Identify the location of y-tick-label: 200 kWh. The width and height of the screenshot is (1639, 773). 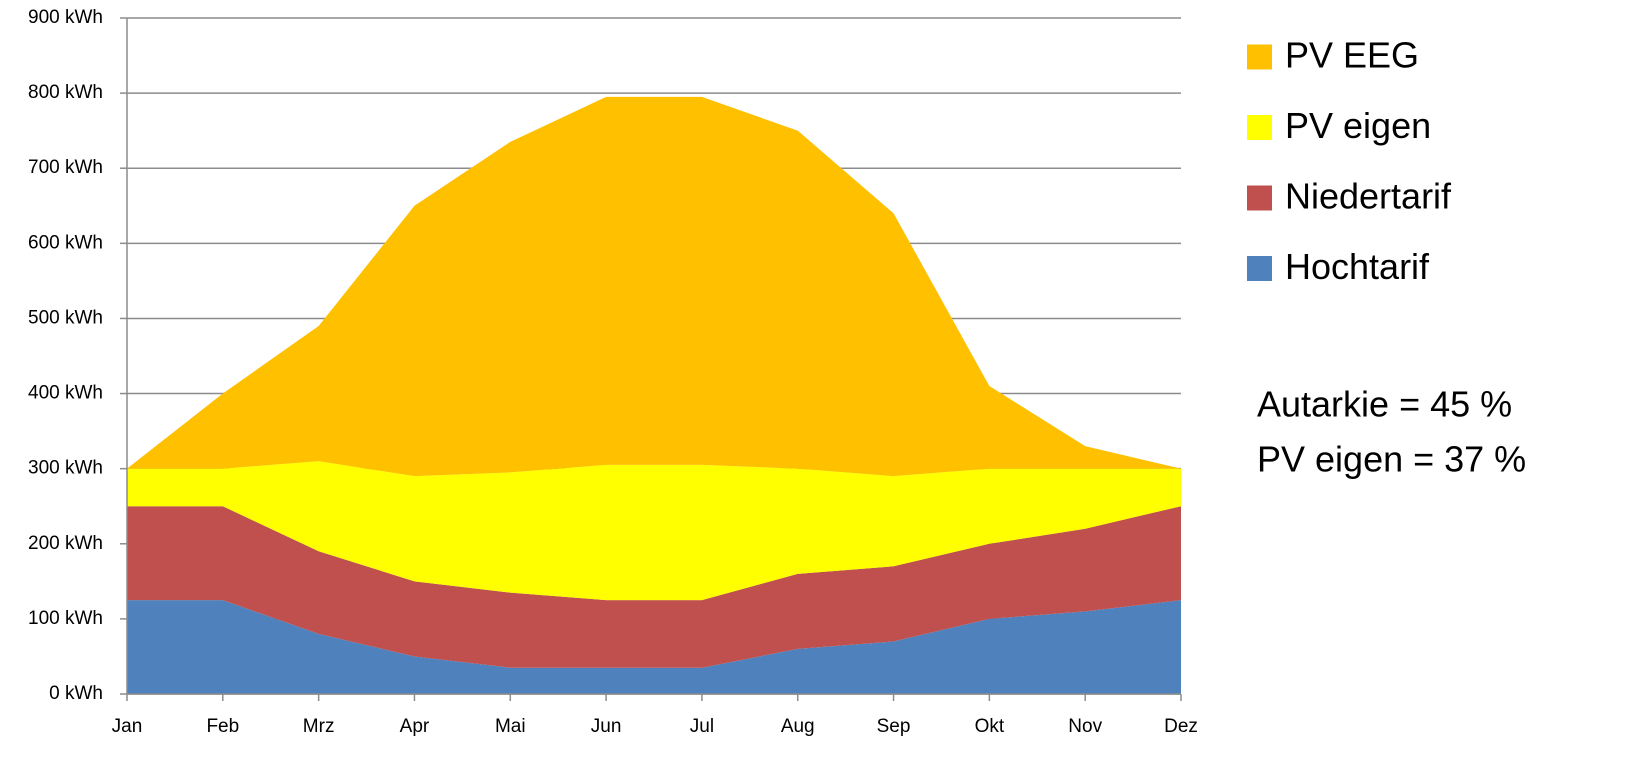
(65, 543).